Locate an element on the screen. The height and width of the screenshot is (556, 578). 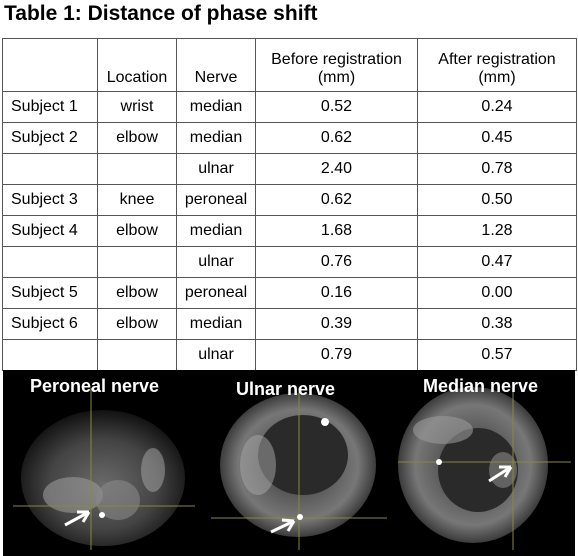
table-row: ulnar 0.79 0.57 is located at coordinates (289, 355).